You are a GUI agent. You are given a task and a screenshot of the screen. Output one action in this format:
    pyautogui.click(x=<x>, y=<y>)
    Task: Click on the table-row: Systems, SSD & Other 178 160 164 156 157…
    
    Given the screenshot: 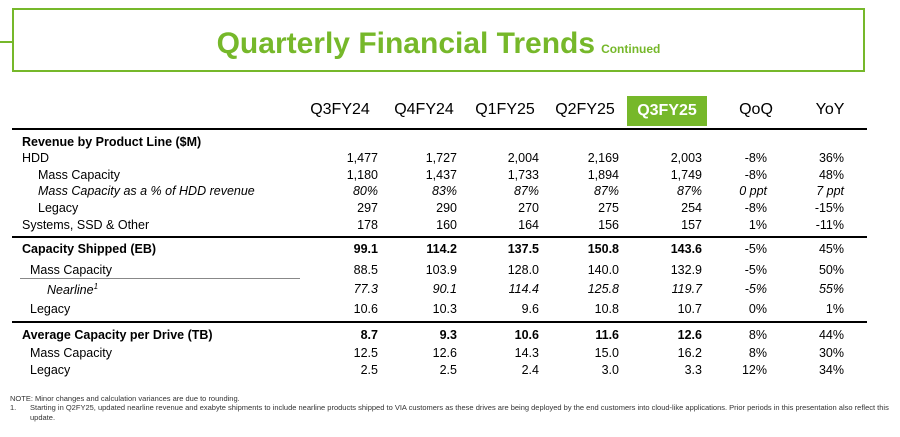 What is the action you would take?
    pyautogui.click(x=450, y=226)
    